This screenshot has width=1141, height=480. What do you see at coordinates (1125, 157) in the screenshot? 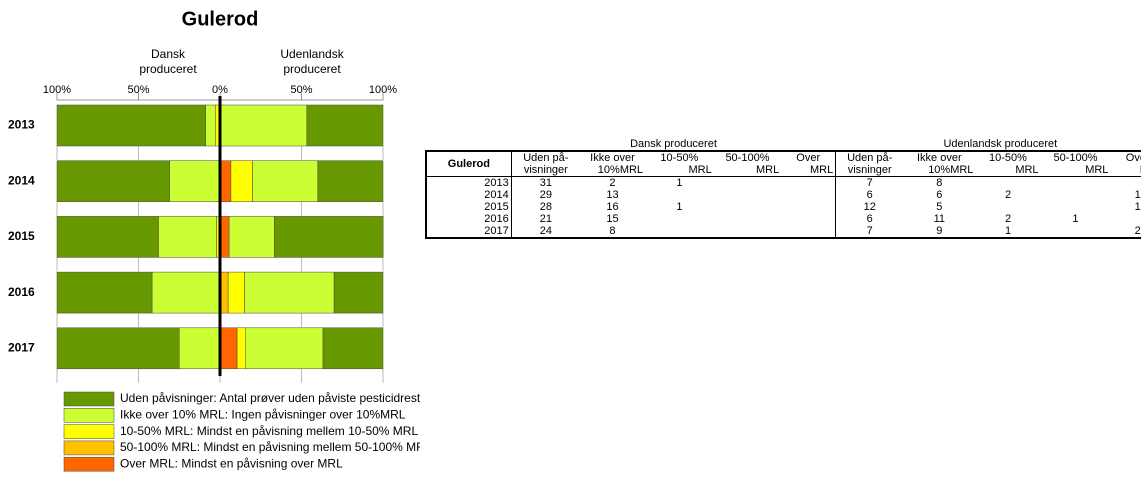
I see `column-header: Over` at bounding box center [1125, 157].